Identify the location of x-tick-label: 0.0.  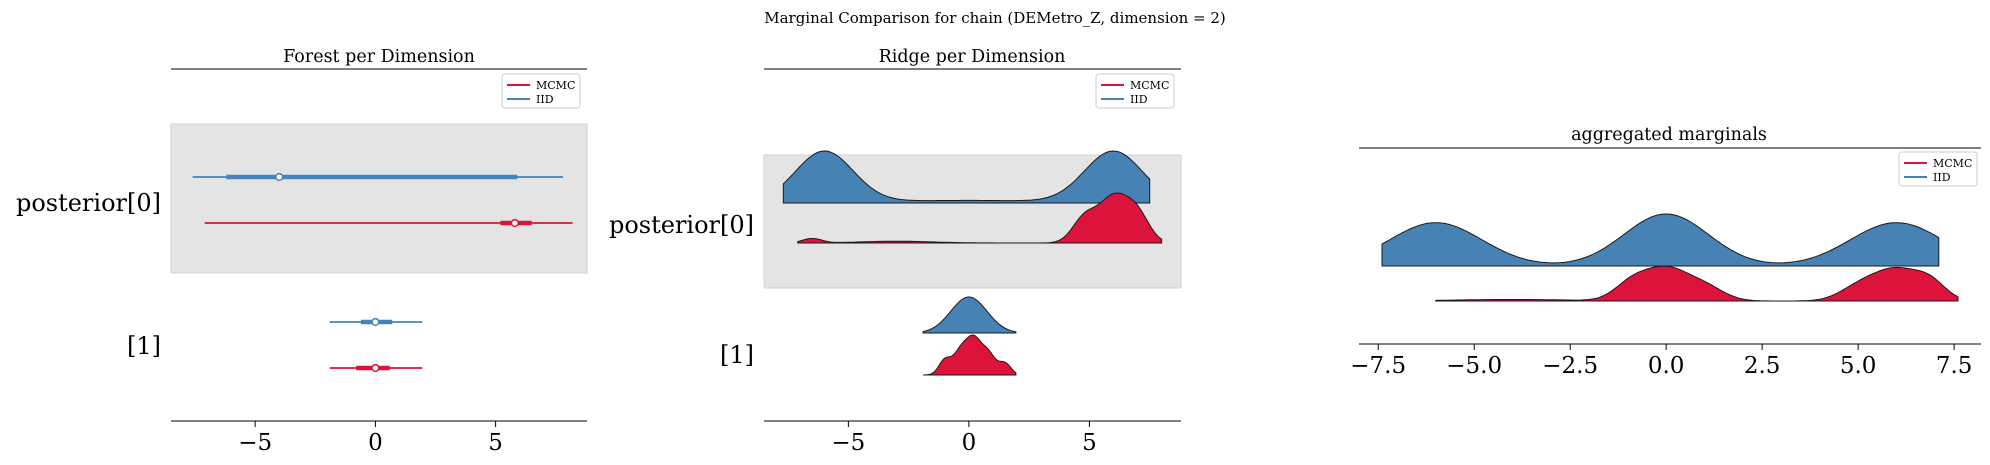
(1666, 366).